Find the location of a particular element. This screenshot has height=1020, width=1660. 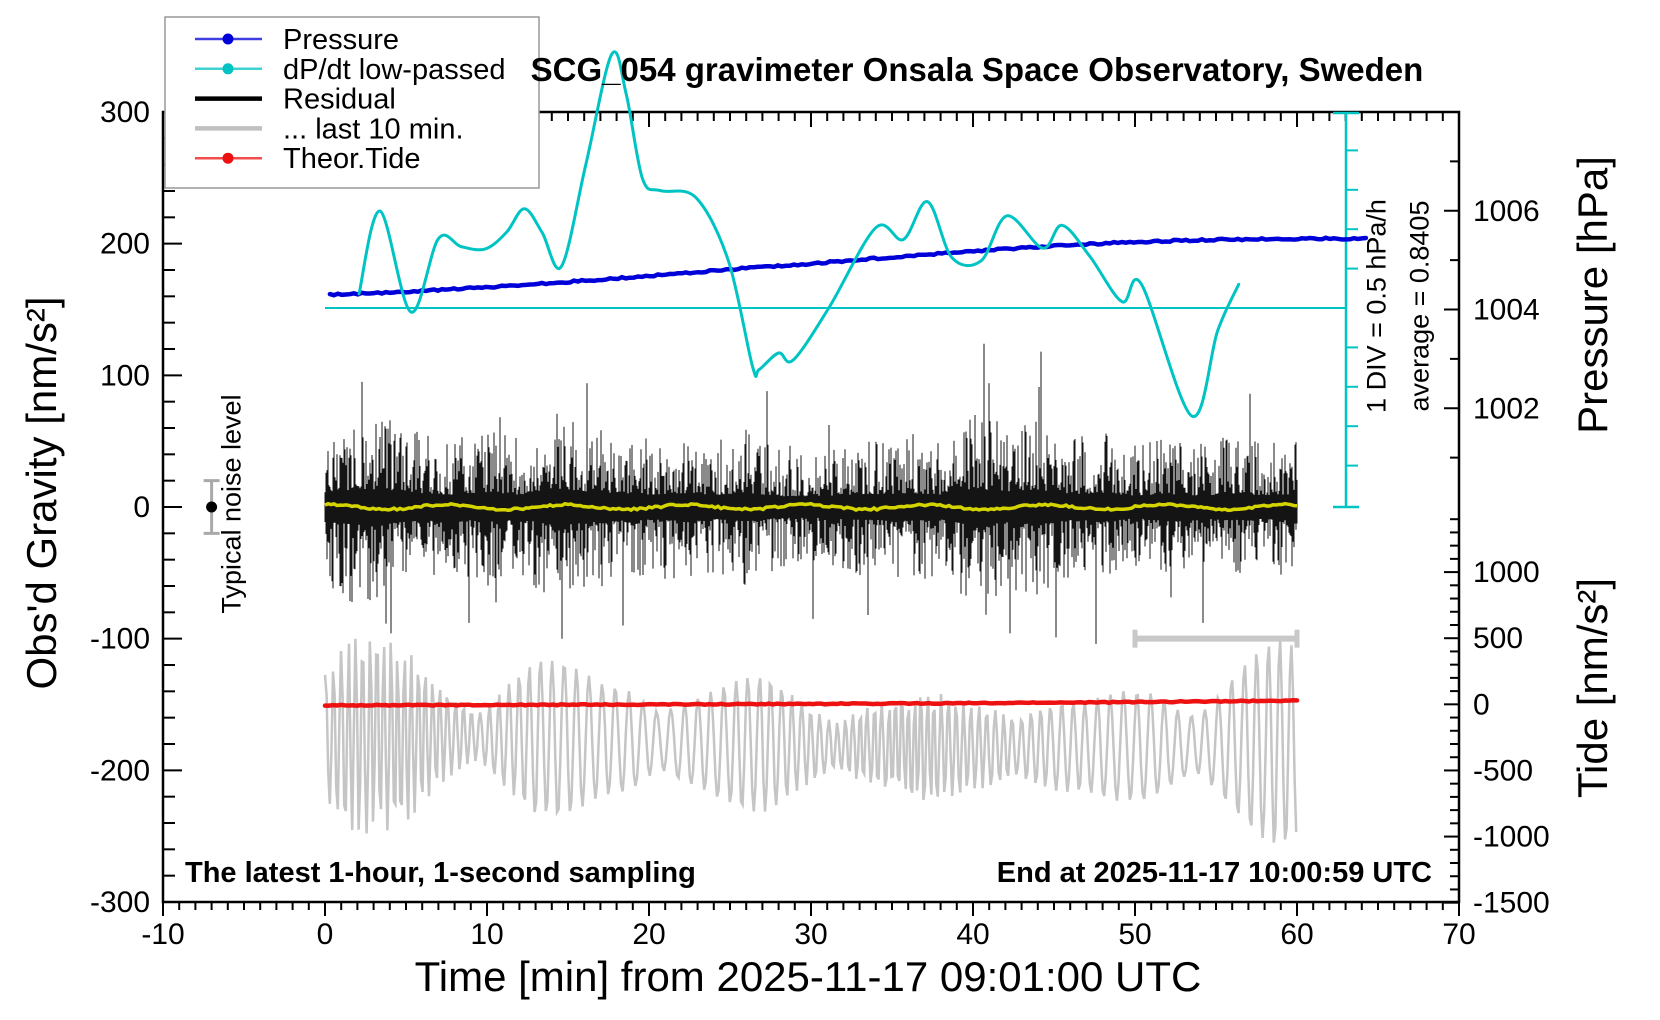

legend-item: Theor.Tide is located at coordinates (308, 159).